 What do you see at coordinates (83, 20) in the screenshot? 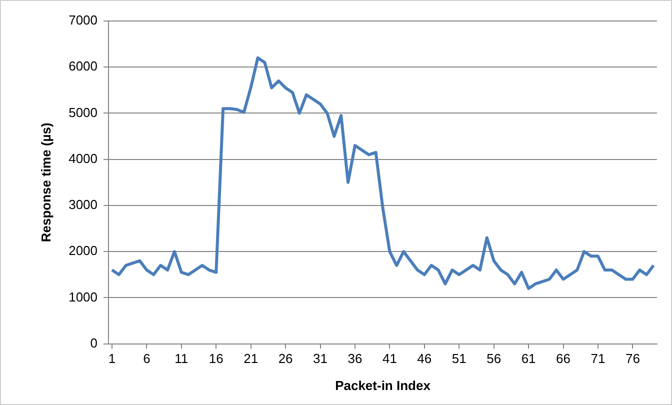
I see `y-tick-label: 7000` at bounding box center [83, 20].